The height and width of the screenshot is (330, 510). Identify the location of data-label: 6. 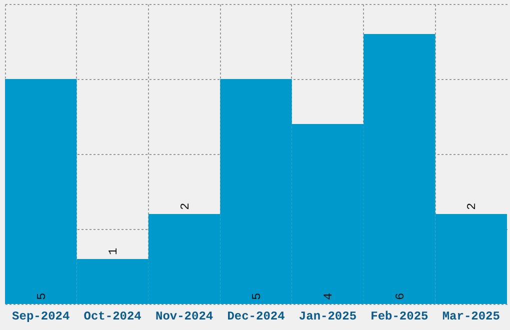
(400, 296).